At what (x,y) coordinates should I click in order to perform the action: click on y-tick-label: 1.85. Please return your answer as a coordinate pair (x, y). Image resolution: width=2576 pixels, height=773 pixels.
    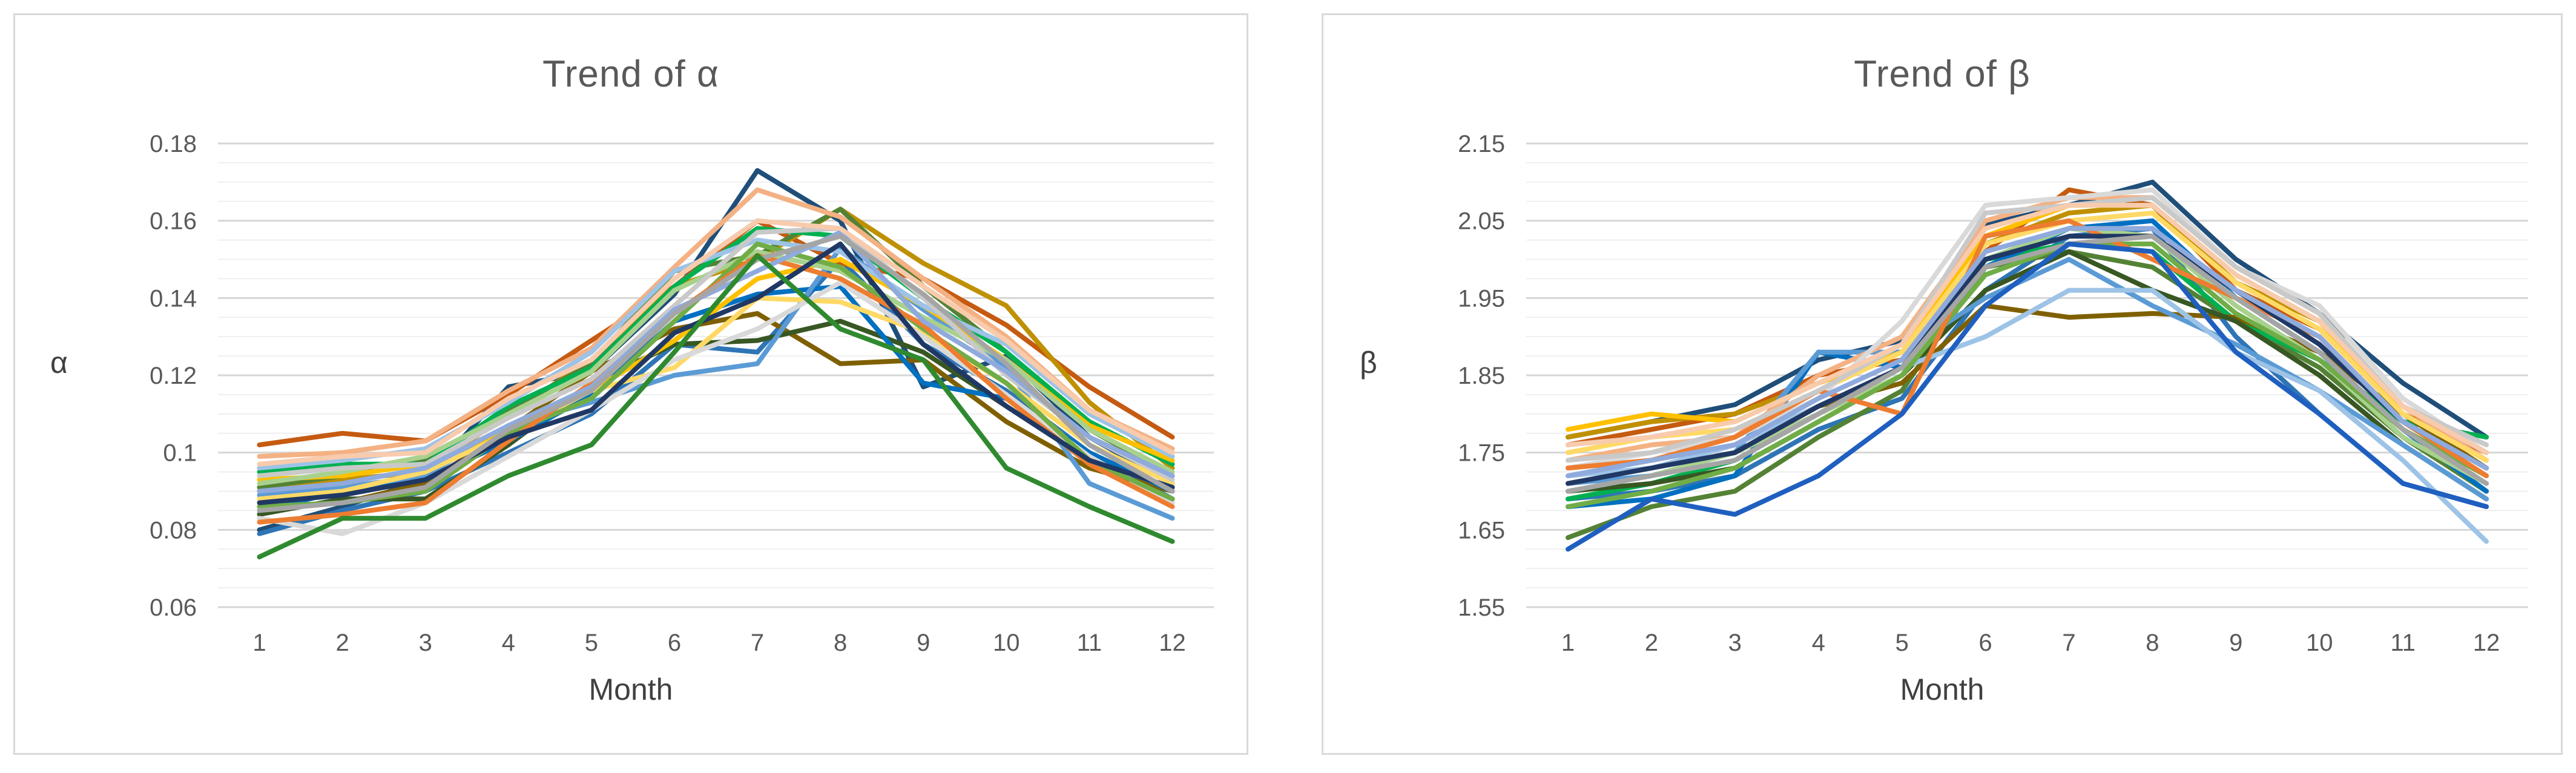
    Looking at the image, I should click on (1482, 376).